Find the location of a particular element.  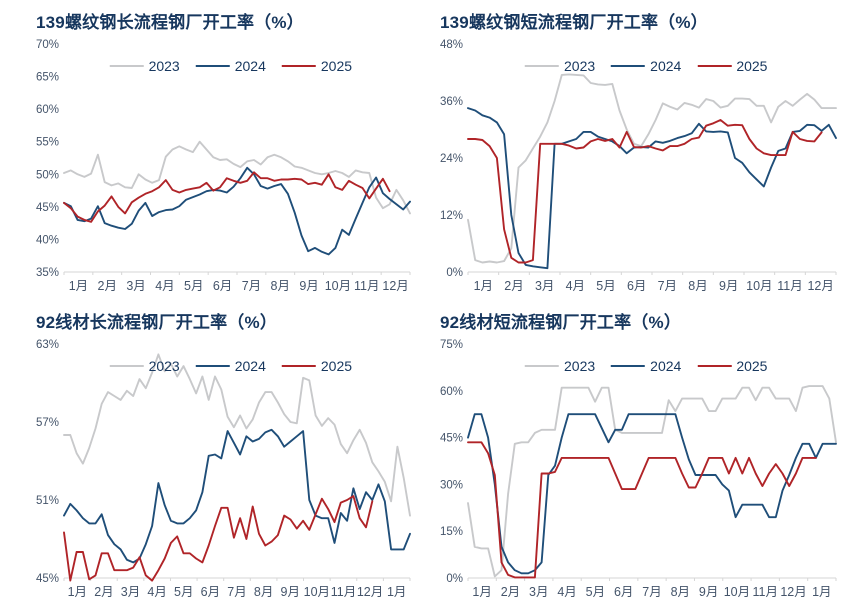

x-tick-label: 12月 is located at coordinates (370, 592).